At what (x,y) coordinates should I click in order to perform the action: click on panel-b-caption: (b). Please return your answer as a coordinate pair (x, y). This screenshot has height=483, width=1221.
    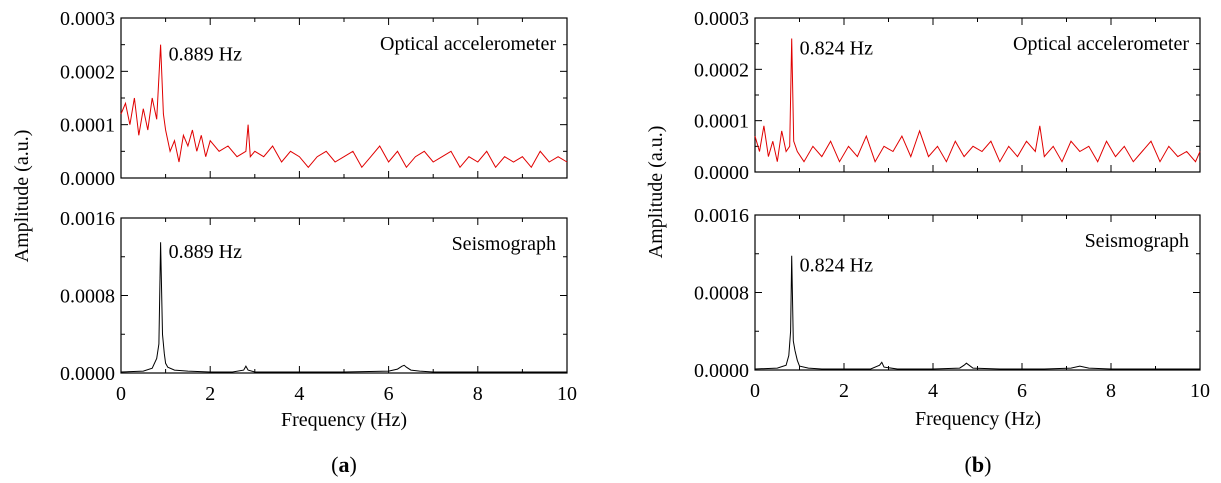
    Looking at the image, I should click on (978, 464).